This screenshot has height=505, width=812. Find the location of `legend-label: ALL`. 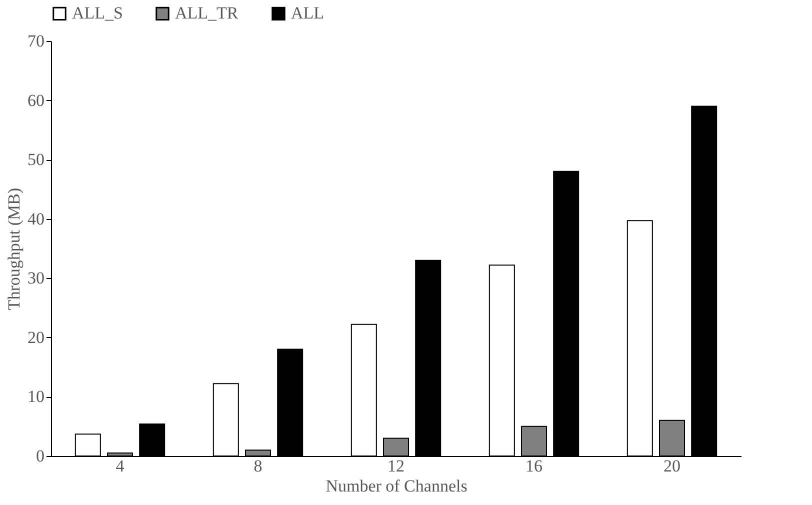

legend-label: ALL is located at coordinates (307, 13).